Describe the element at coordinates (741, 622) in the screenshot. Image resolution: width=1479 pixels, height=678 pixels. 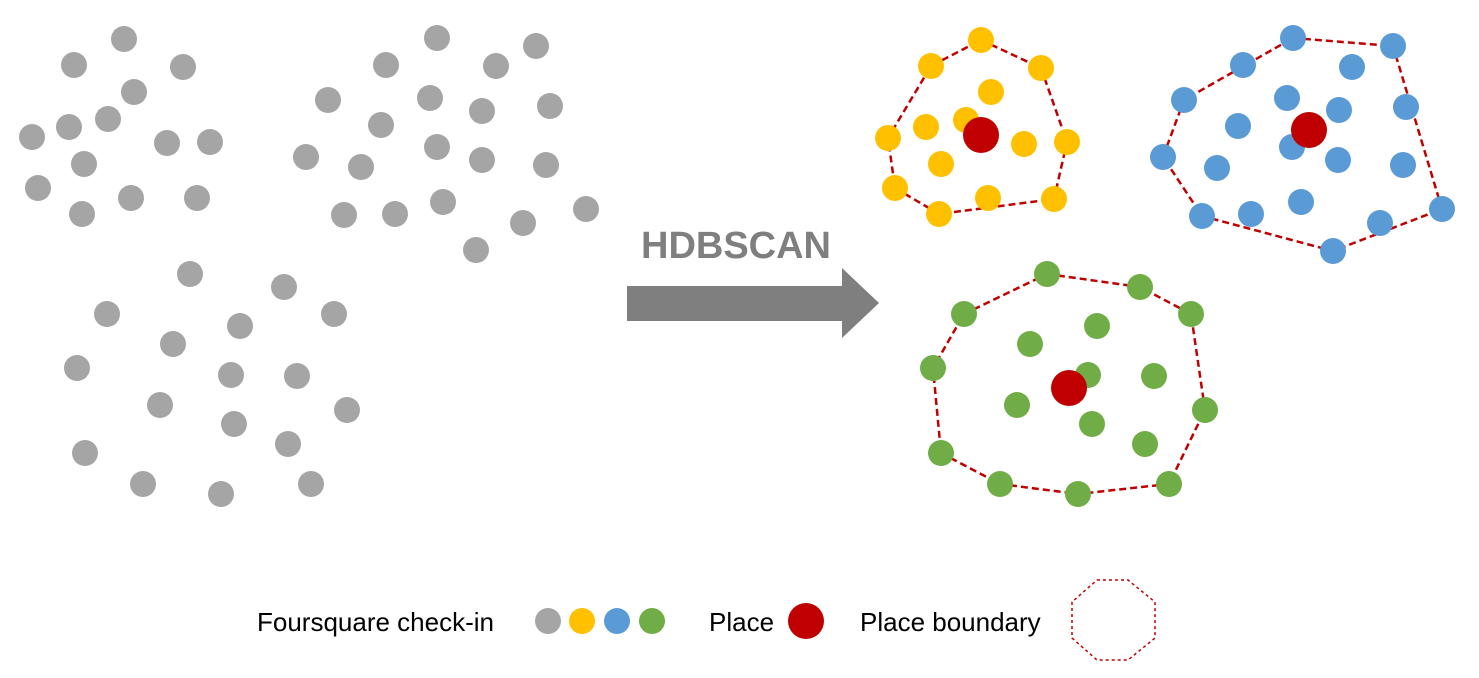
I see `legend-place-label: Place` at that location.